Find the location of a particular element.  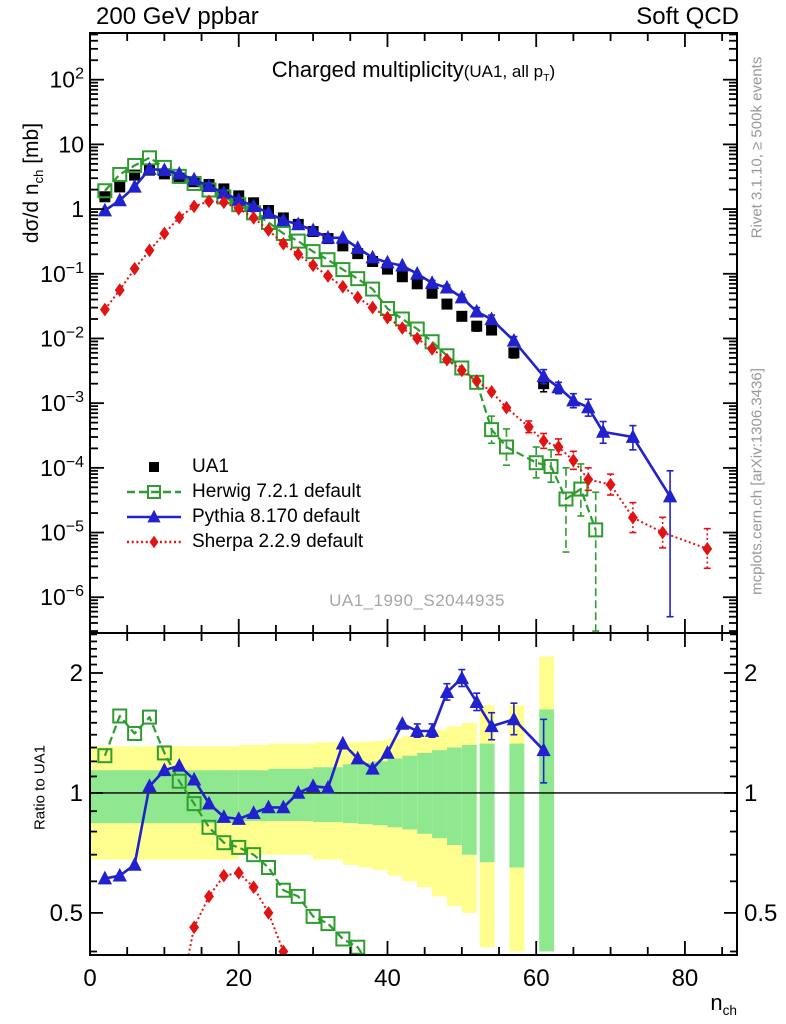

herwig-marker-icon is located at coordinates (154, 492).